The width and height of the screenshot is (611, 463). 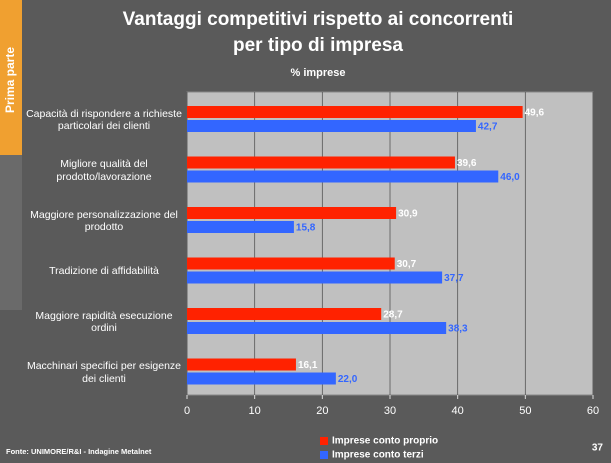 I want to click on value-label: 42,7, so click(x=488, y=127).